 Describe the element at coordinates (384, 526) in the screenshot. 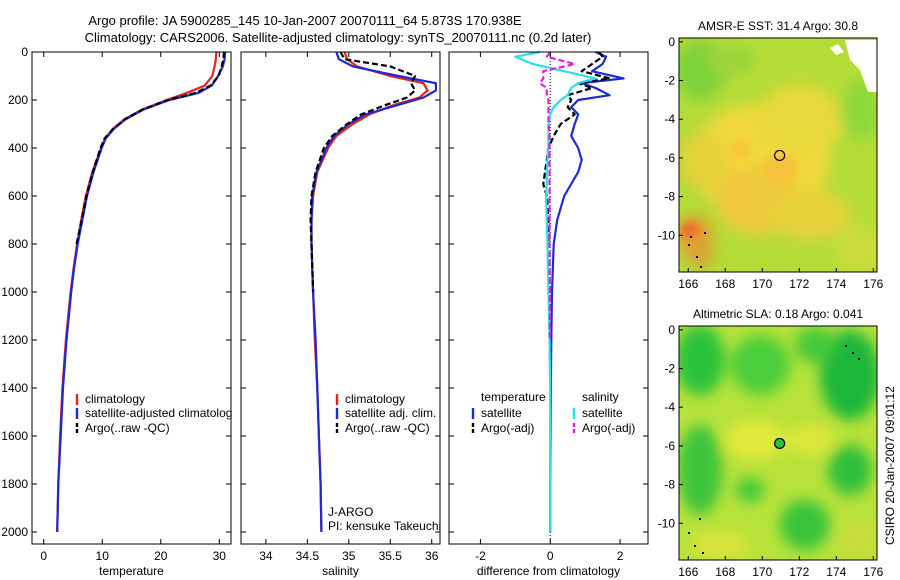

I see `pi-annotation-name: PI: kensuke Takeuchi` at that location.